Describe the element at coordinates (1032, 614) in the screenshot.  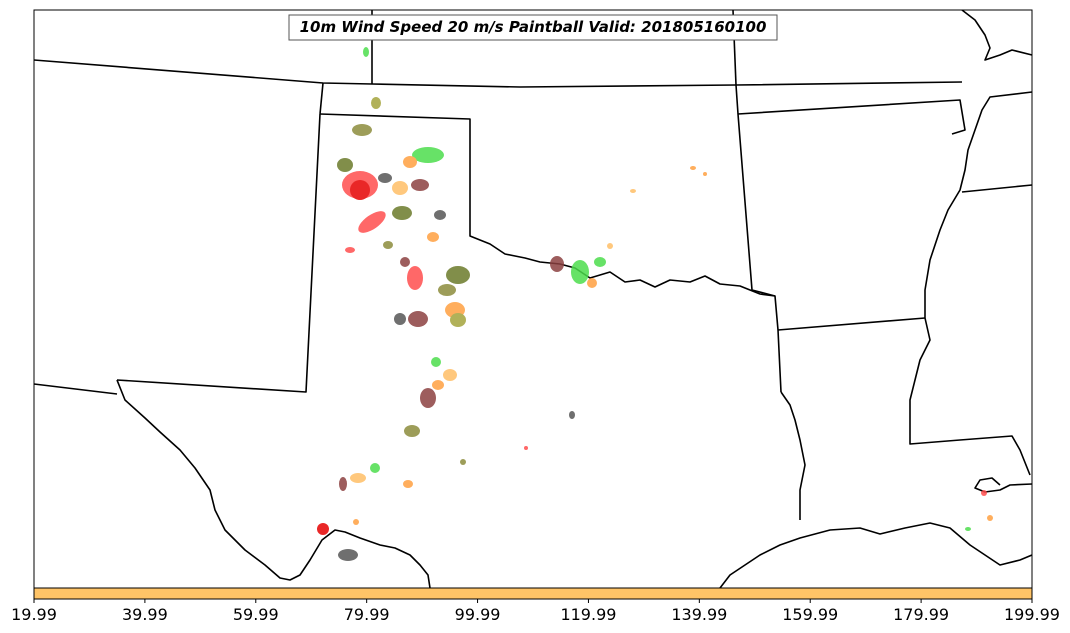
I see `colorbar-tick-label: 199.99` at that location.